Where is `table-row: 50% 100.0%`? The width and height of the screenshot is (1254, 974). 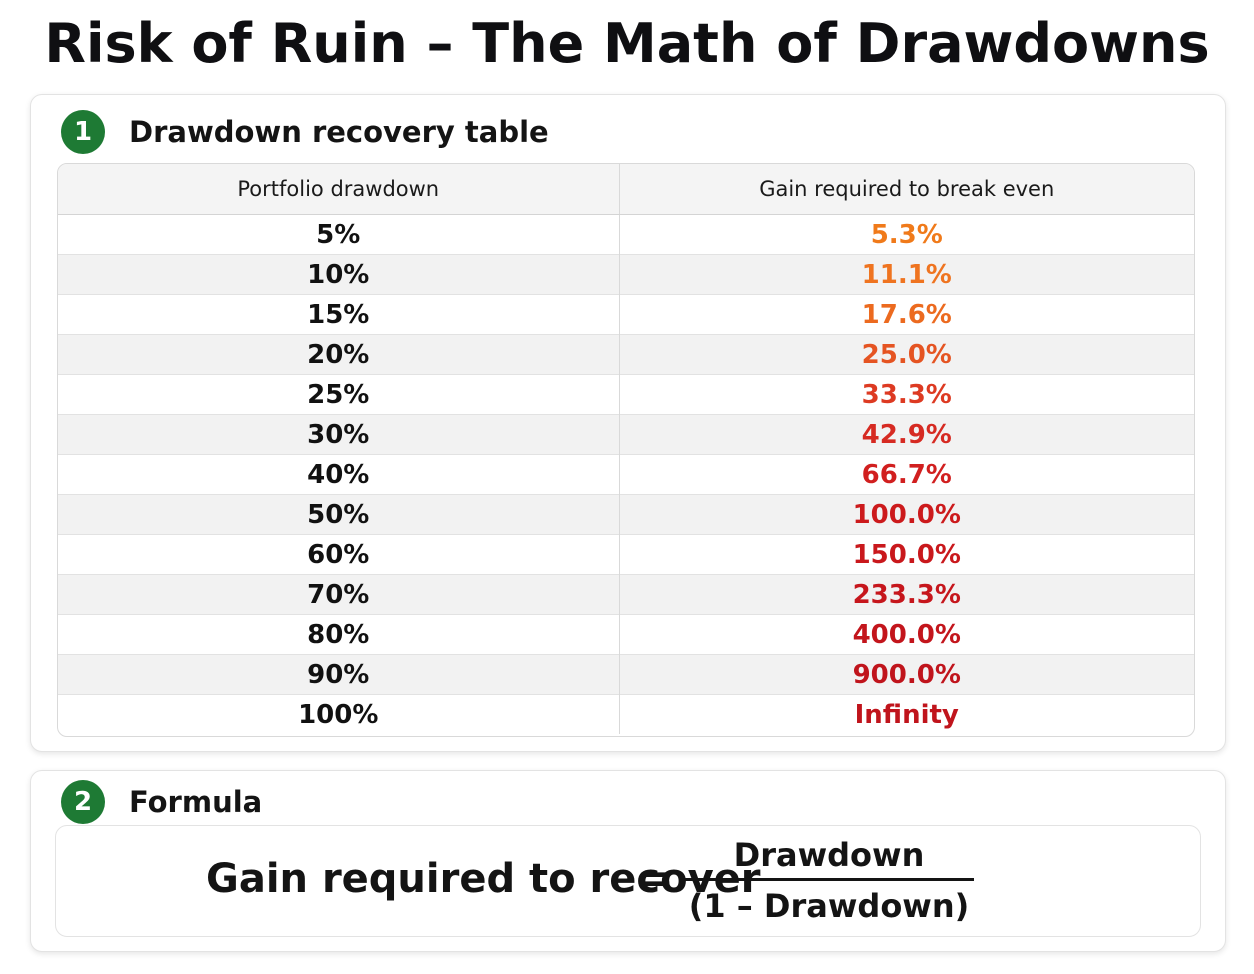
table-row: 50% 100.0% is located at coordinates (626, 514).